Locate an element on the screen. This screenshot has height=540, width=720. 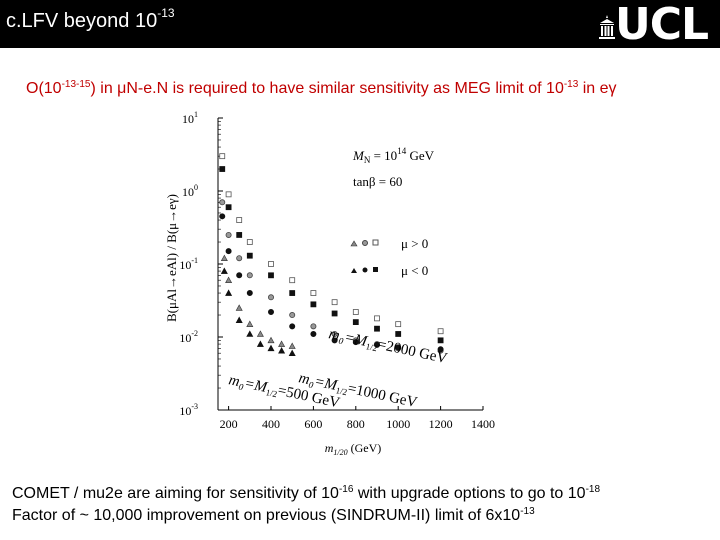
annotation-mn-eq: = 10 is located at coordinates (383, 155).